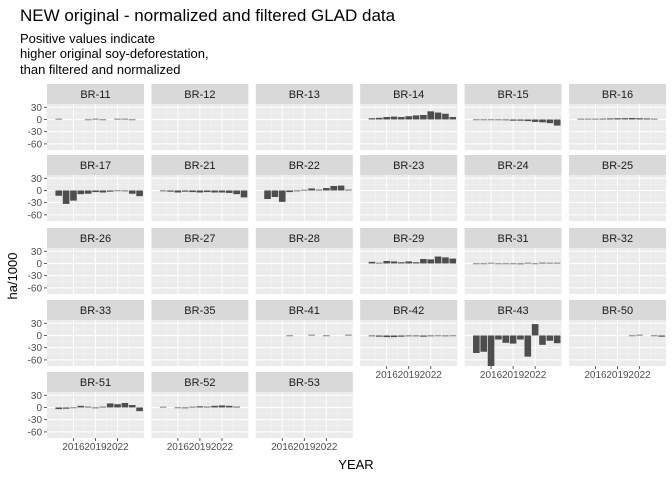  I want to click on bar-br-43-2023, so click(542, 340).